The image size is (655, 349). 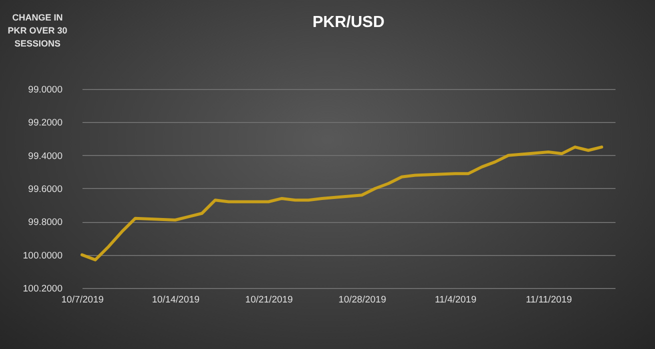 I want to click on x-tick-label: 10/21/2019, so click(x=269, y=300).